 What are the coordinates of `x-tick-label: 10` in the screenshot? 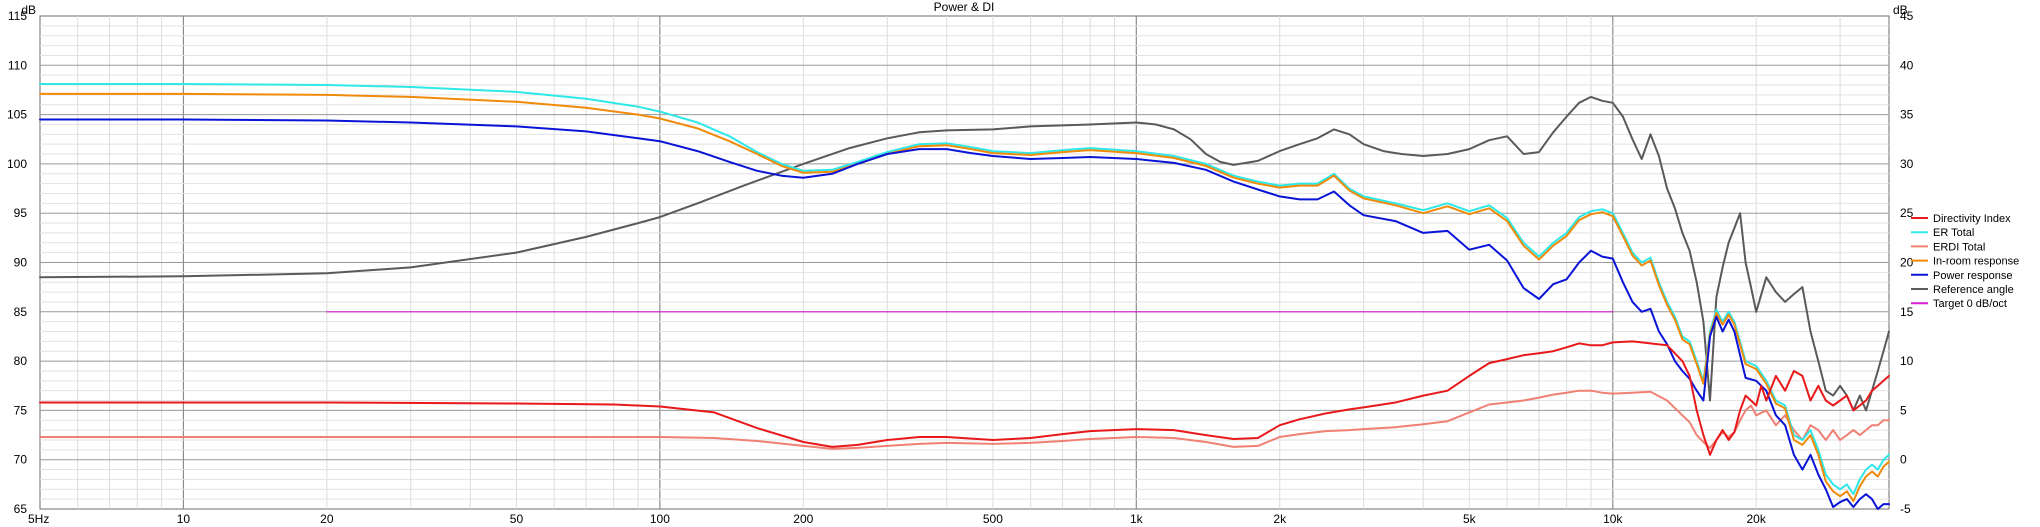 It's located at (184, 519).